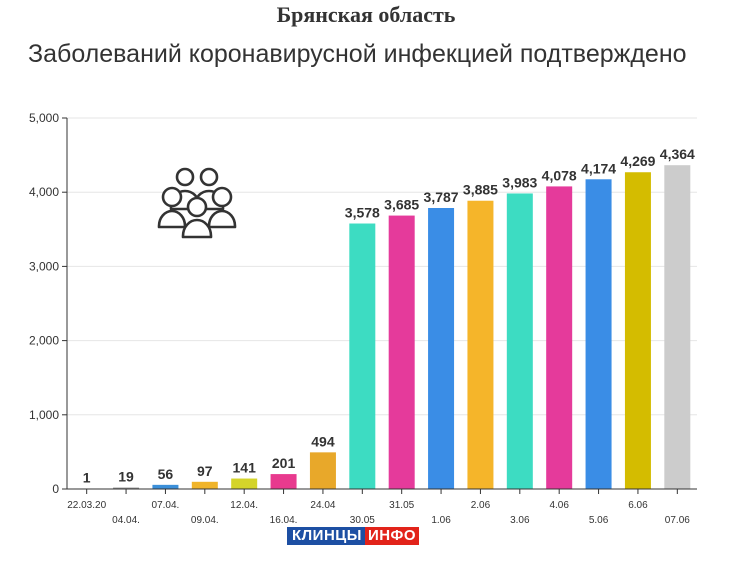 The width and height of the screenshot is (732, 561). I want to click on data-label: 4,174, so click(598, 168).